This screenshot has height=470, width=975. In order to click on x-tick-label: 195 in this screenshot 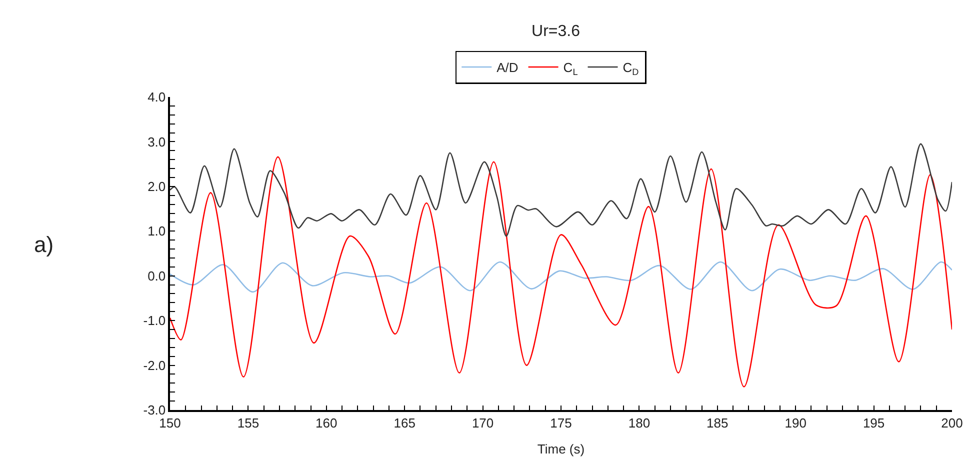, I will do `click(873, 422)`.